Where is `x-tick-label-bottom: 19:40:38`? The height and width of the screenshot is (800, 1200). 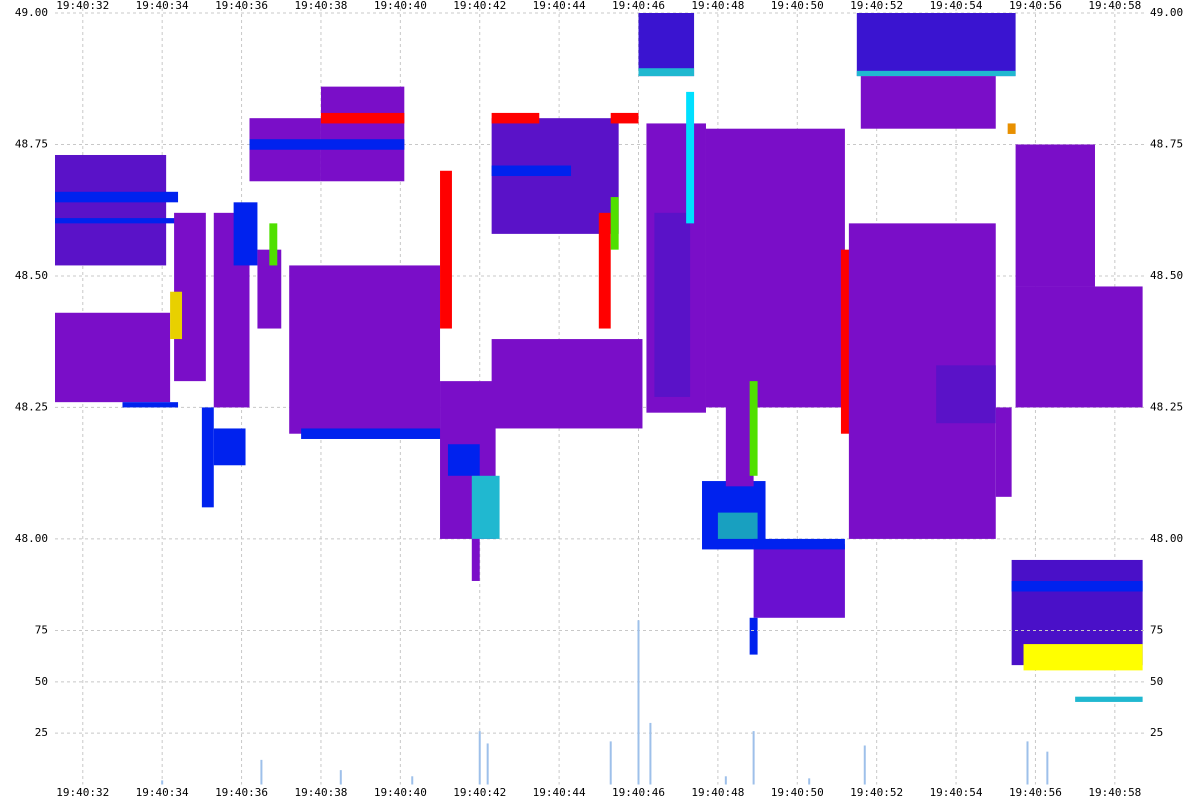
x-tick-label-bottom: 19:40:38 is located at coordinates (320, 792).